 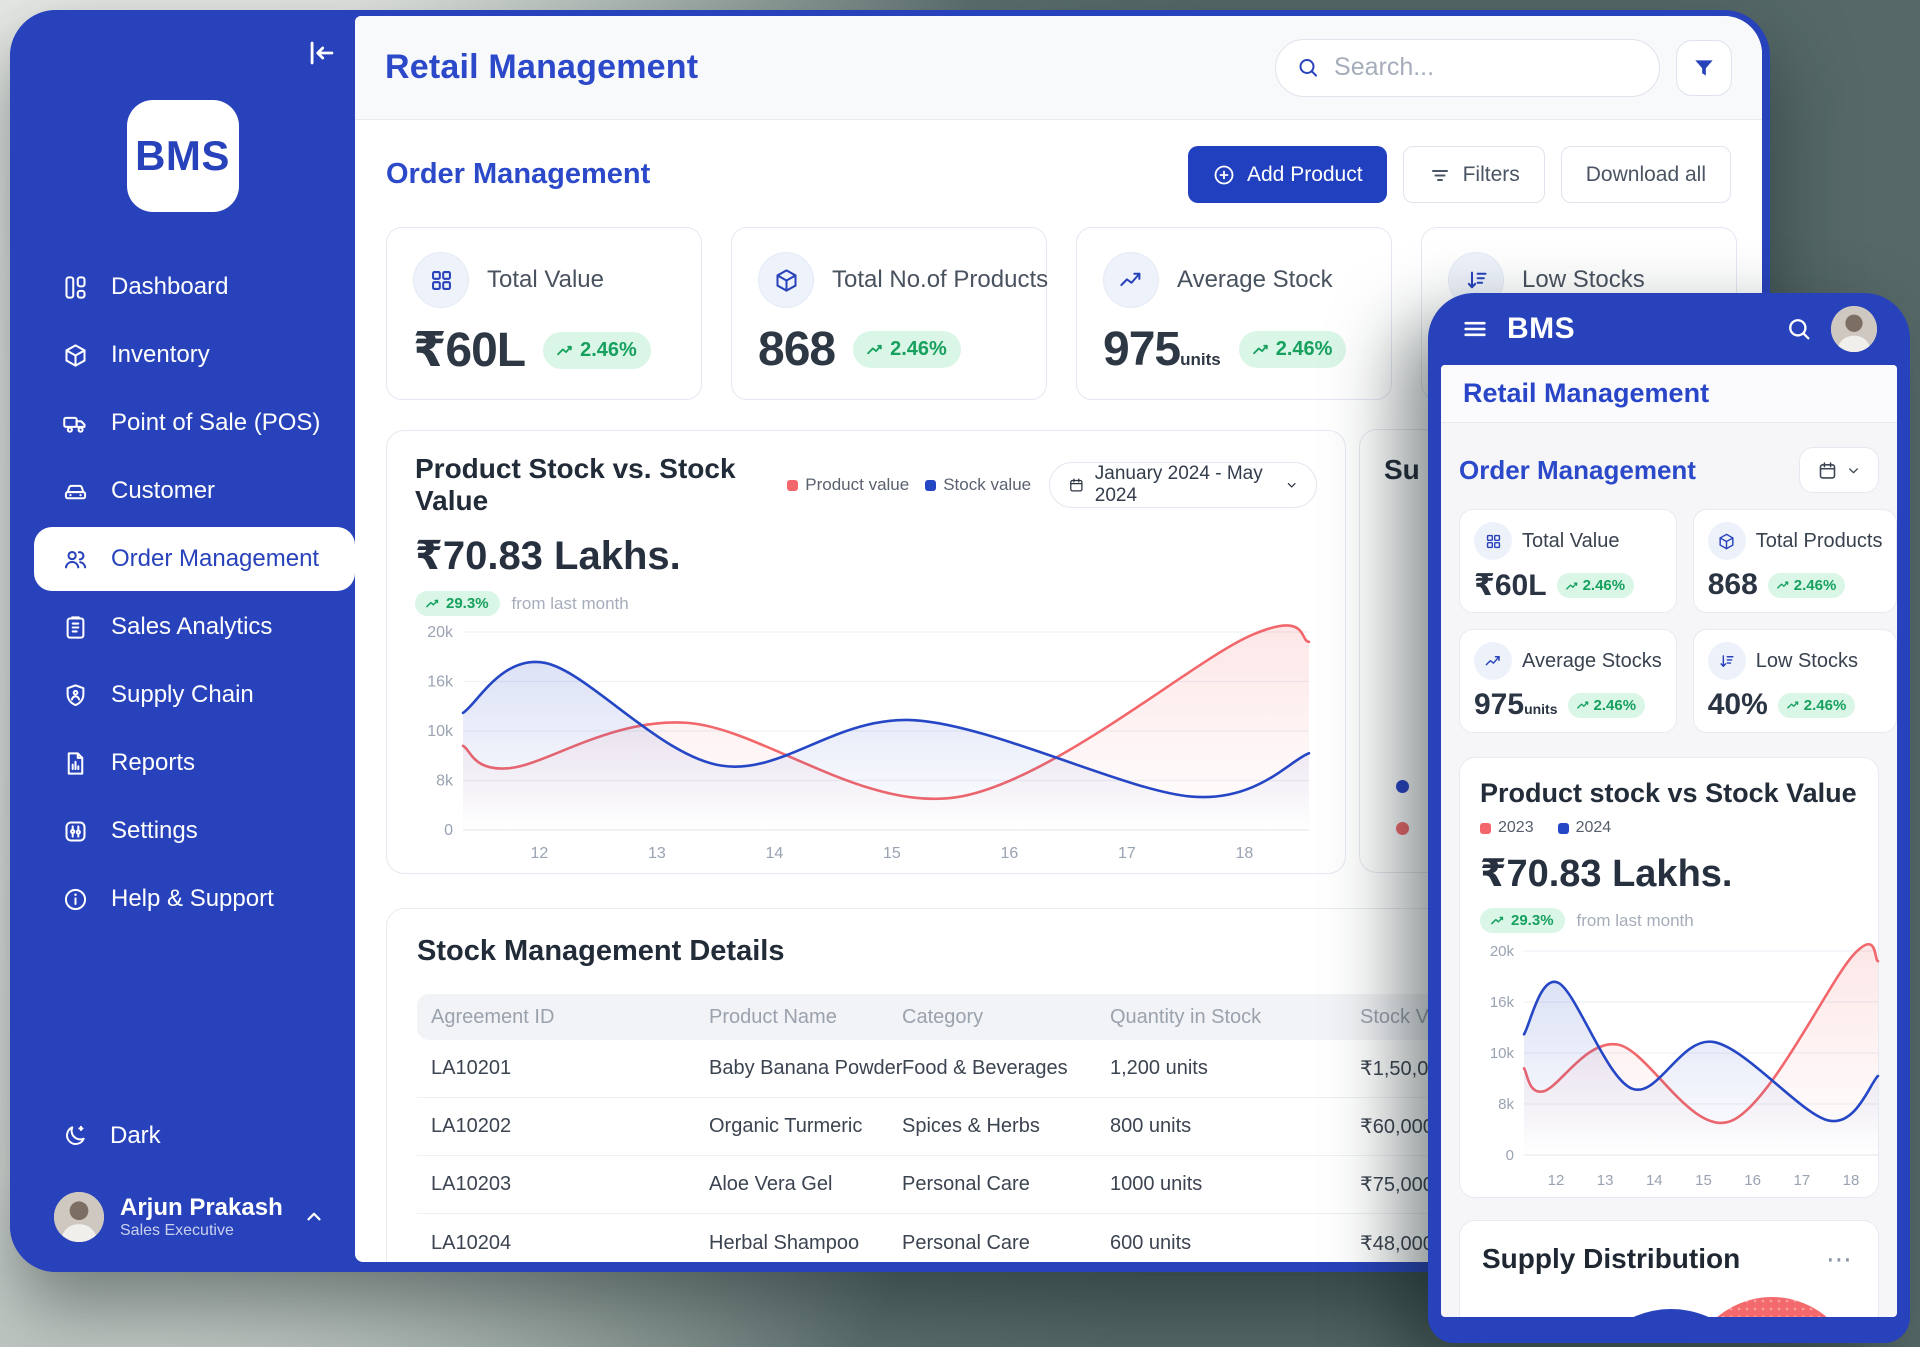 What do you see at coordinates (314, 1217) in the screenshot?
I see `chevron-up-icon` at bounding box center [314, 1217].